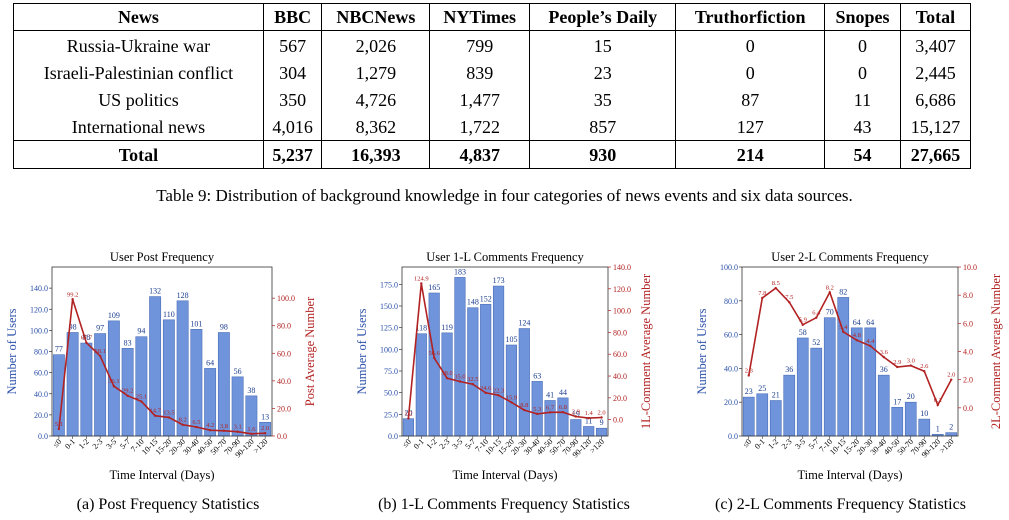 Image resolution: width=1009 pixels, height=520 pixels. I want to click on line-value-label: 2.9, so click(576, 411).